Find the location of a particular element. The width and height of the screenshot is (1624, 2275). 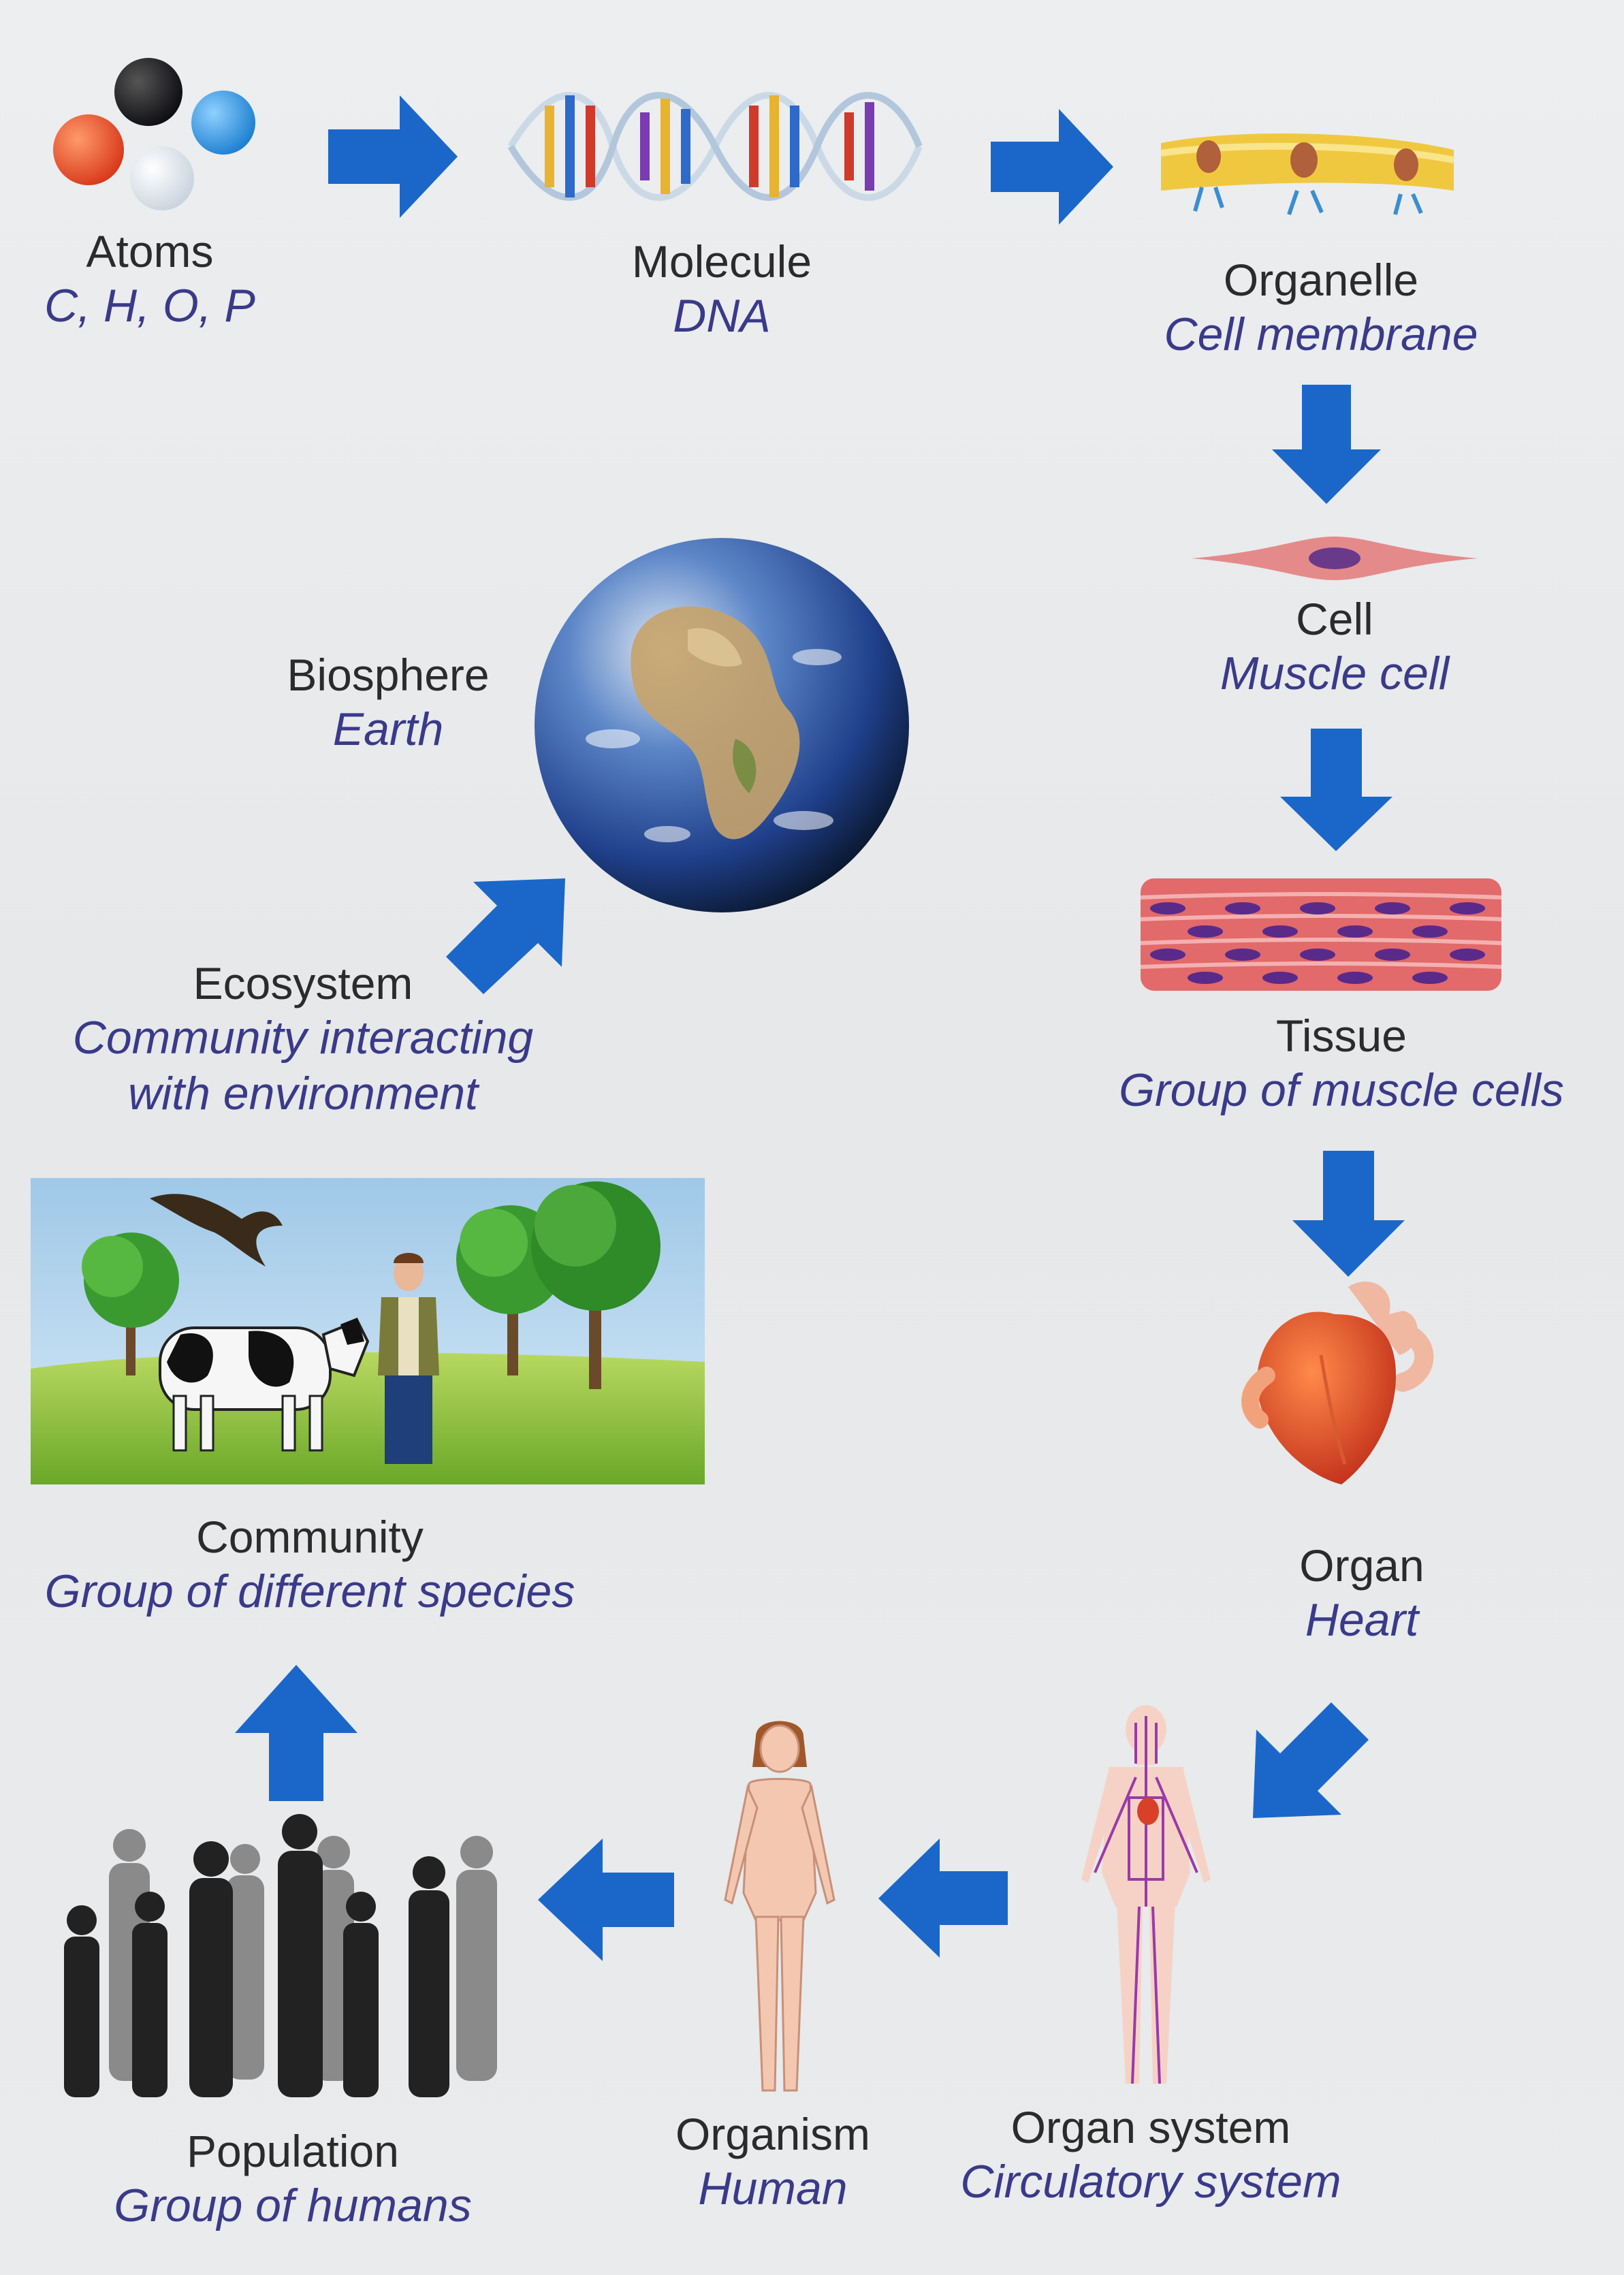

level-example: Heart is located at coordinates (1362, 1620).